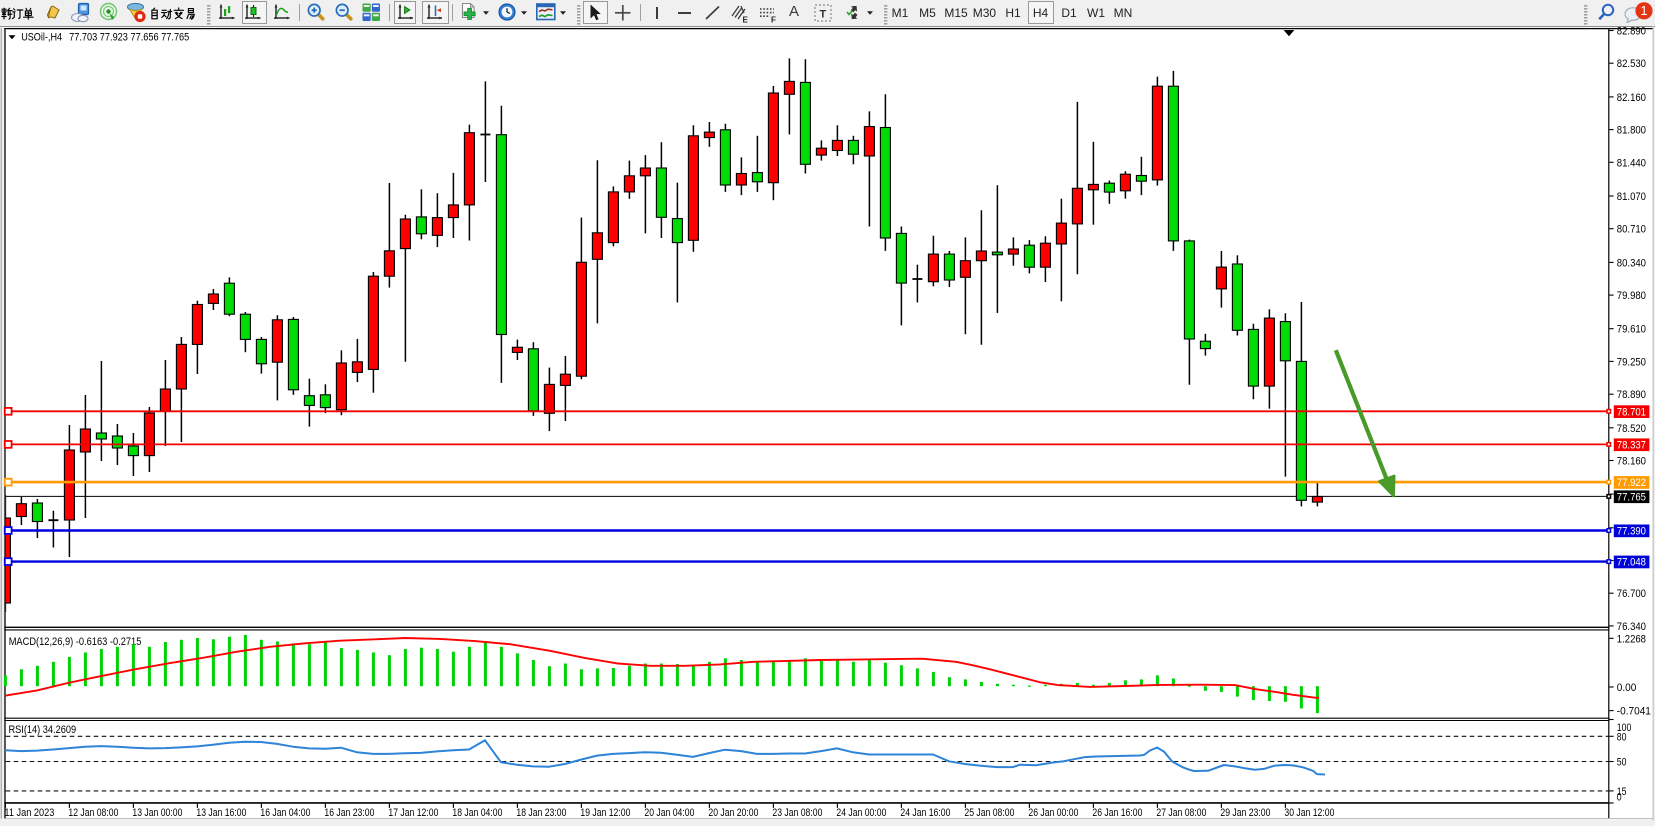  Describe the element at coordinates (75, 642) in the screenshot. I see `svg-text: MACD(12,26,9) -0.6163 -0.2715` at that location.